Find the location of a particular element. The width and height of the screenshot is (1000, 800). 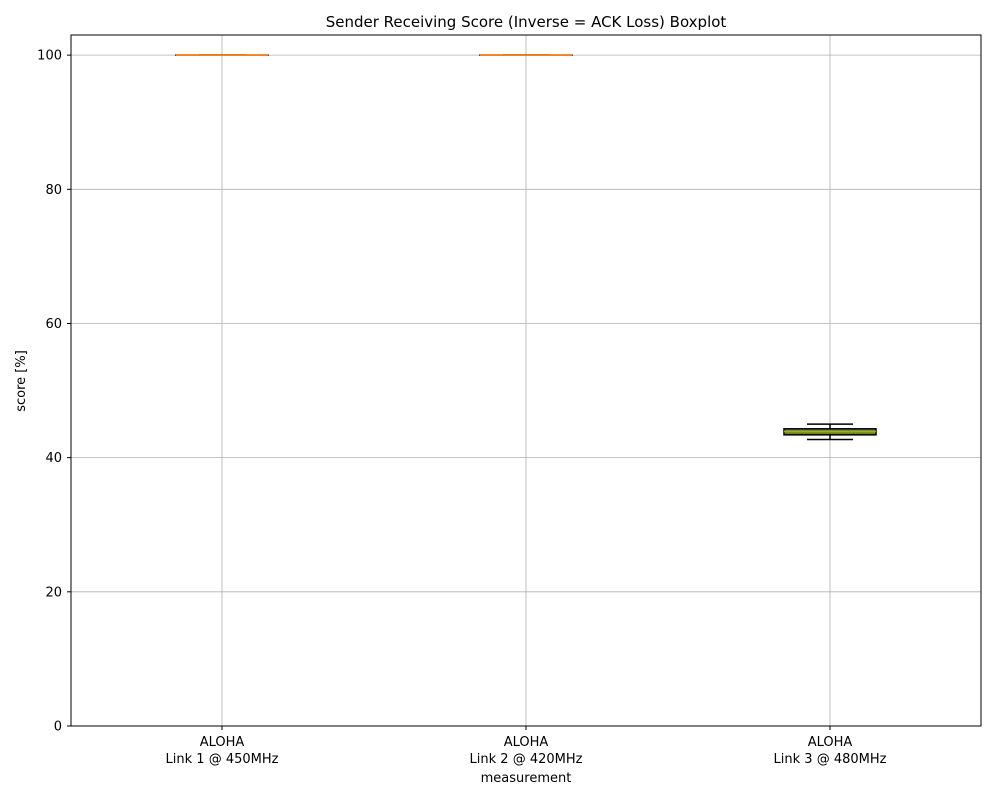

x-tick-label: Link 1 @ 450MHz is located at coordinates (222, 759).